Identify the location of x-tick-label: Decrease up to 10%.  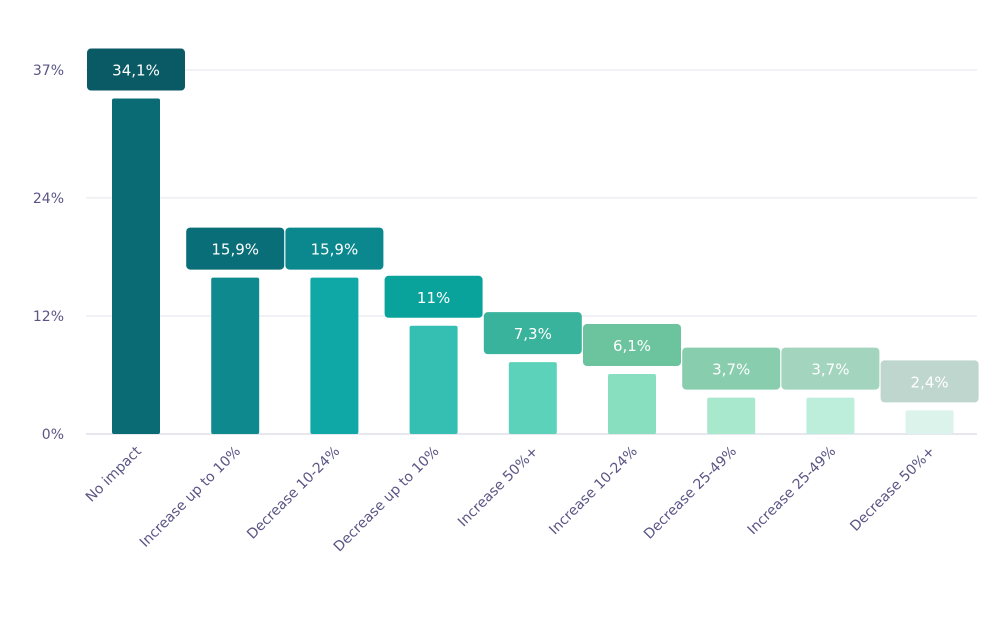
(387, 500).